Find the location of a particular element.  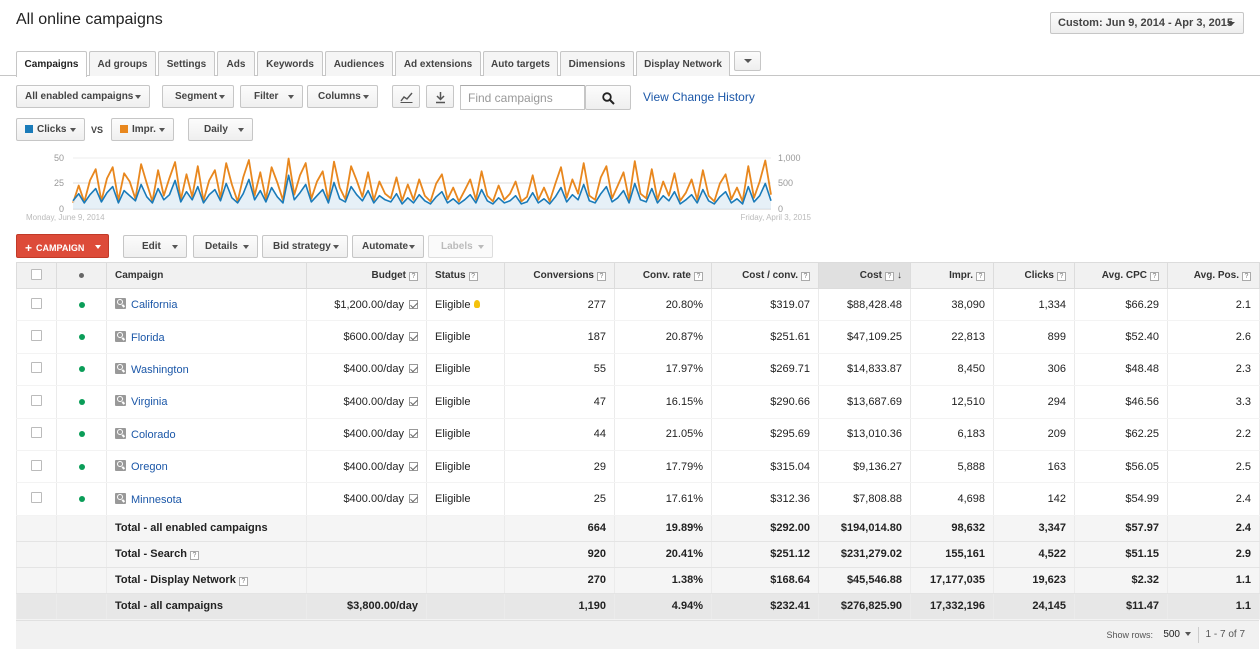

campaign-scope-dropdown: All enabled campaigns is located at coordinates (83, 96).